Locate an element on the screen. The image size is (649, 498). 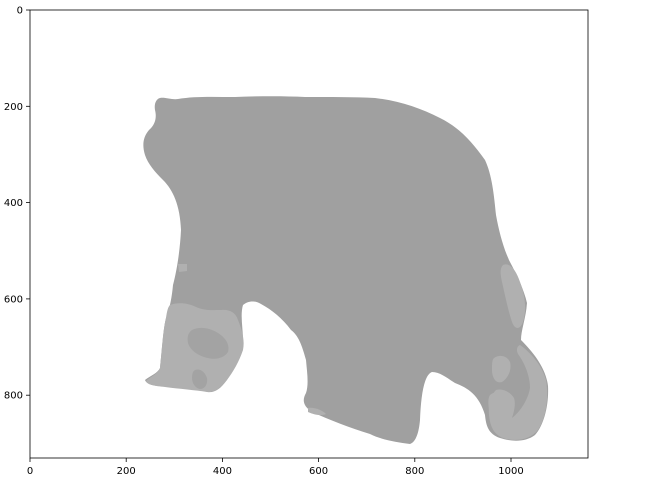
x-axis: 0 200 400 600 800 1000 is located at coordinates (275, 467).